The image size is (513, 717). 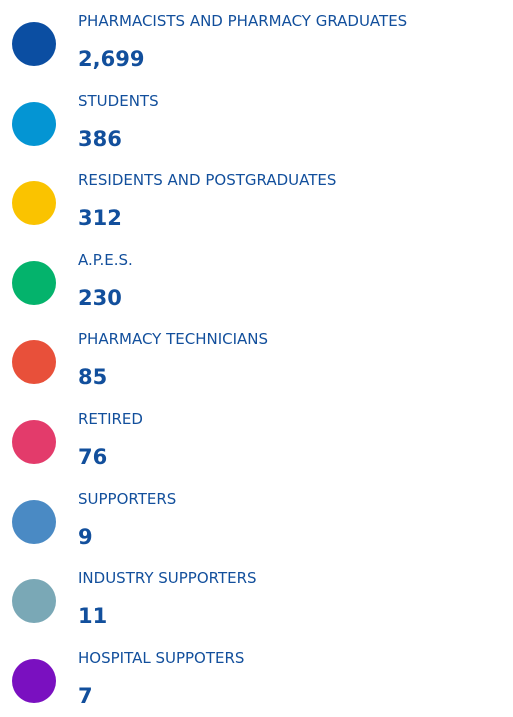 What do you see at coordinates (243, 21) in the screenshot?
I see `item-label: PHARMACISTS AND PHARMACY GRADUATES` at bounding box center [243, 21].